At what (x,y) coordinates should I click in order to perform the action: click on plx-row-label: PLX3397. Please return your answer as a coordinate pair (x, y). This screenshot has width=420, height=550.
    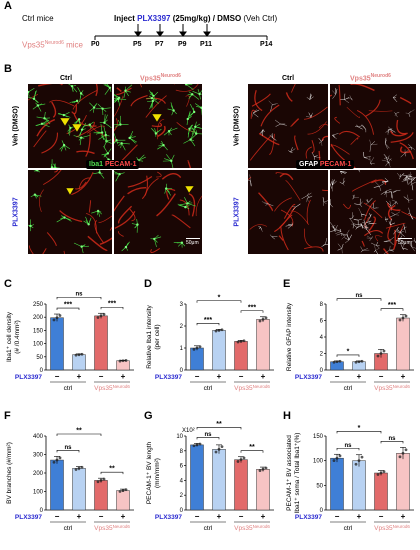
    Looking at the image, I should click on (168, 377).